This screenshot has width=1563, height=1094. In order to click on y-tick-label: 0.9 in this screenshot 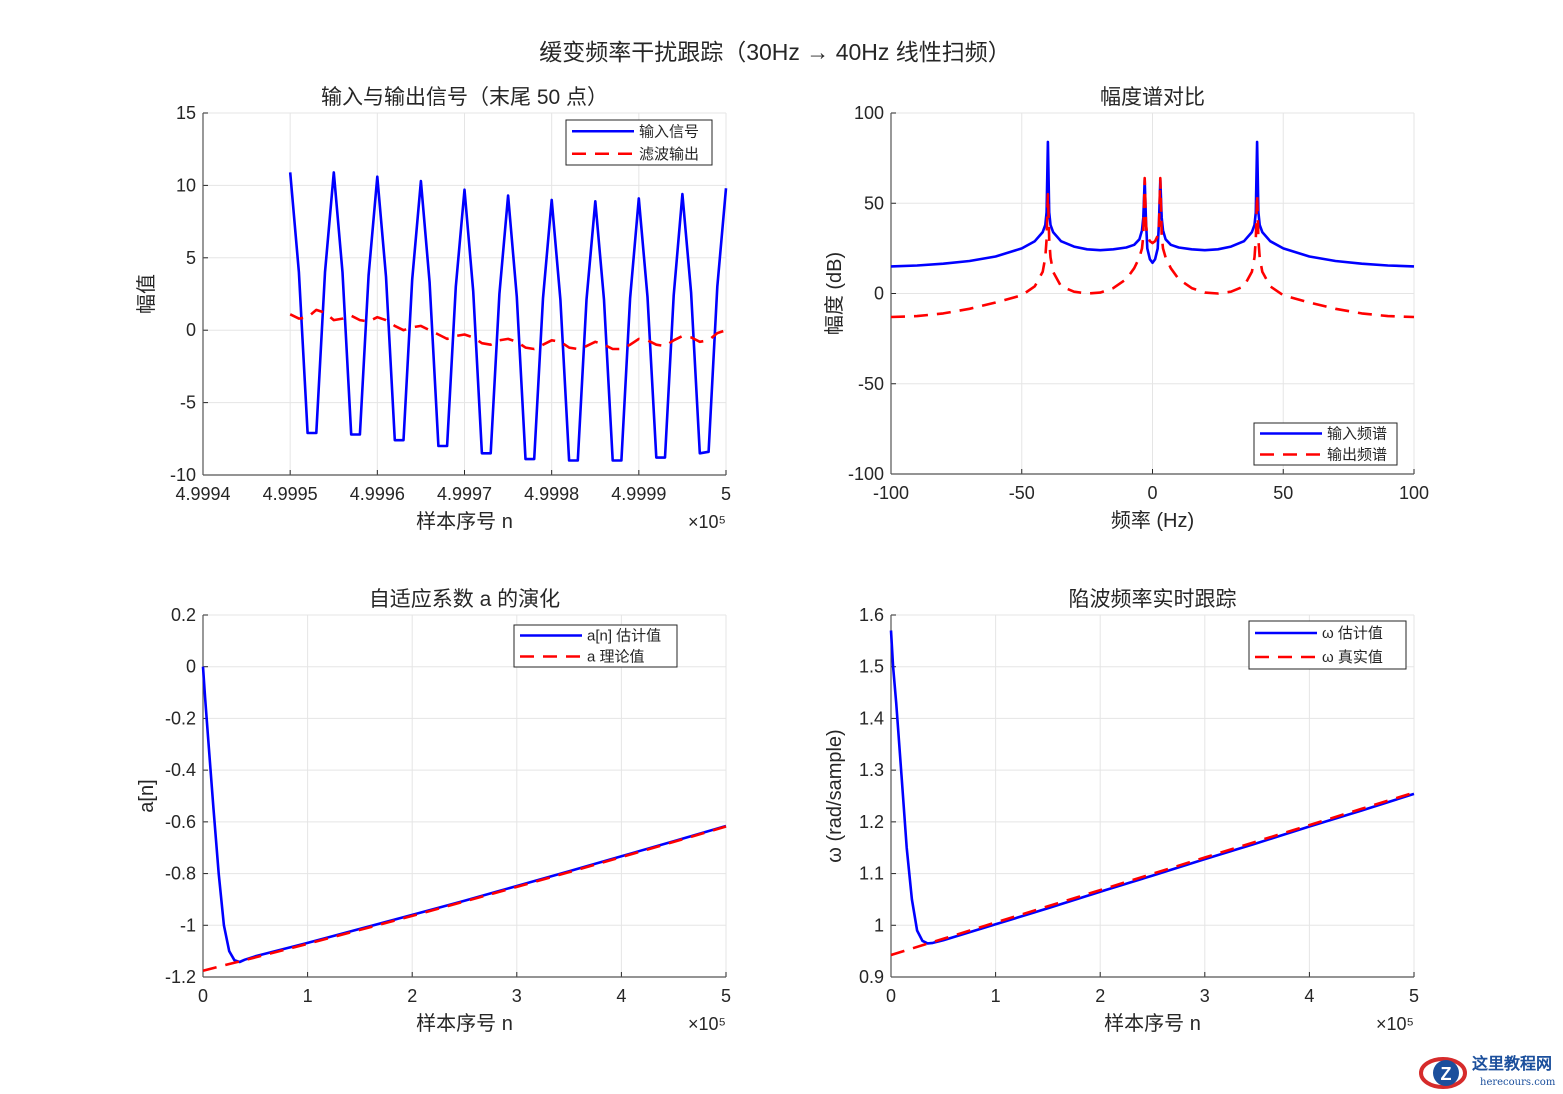, I will do `click(871, 977)`.